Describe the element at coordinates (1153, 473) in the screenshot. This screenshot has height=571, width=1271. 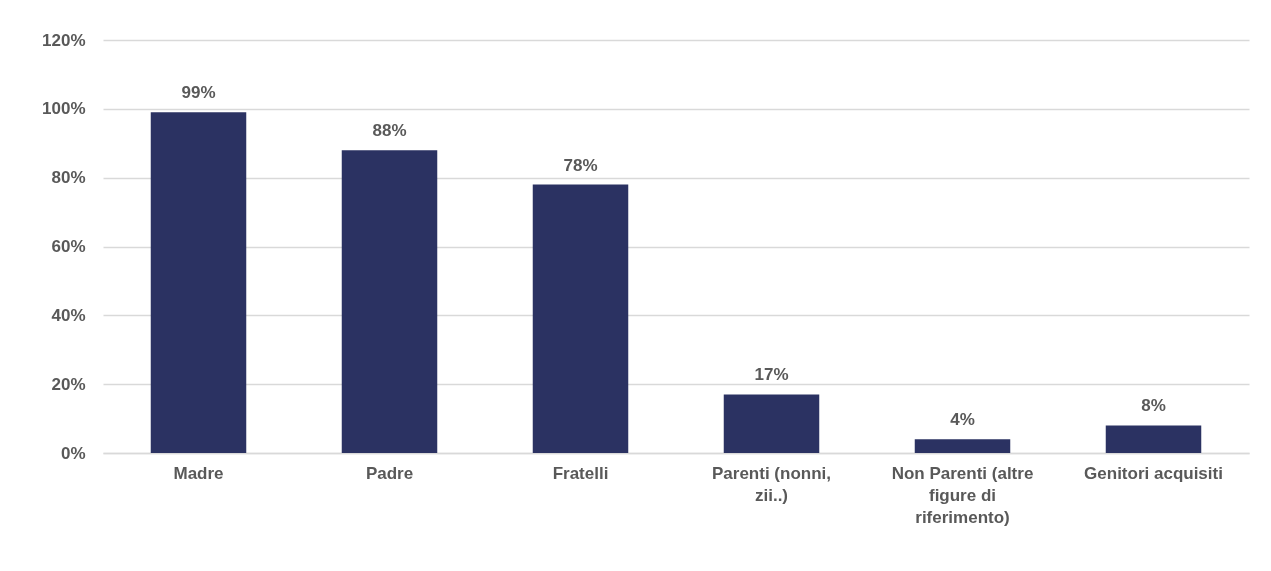
I see `x-tick-label: Genitori acquisiti` at that location.